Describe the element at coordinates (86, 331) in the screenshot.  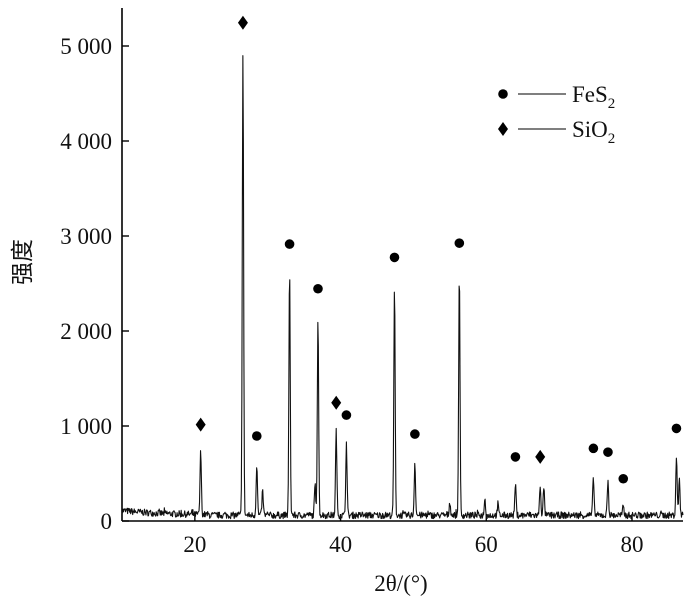
I see `y-tick-label: 2 000` at that location.